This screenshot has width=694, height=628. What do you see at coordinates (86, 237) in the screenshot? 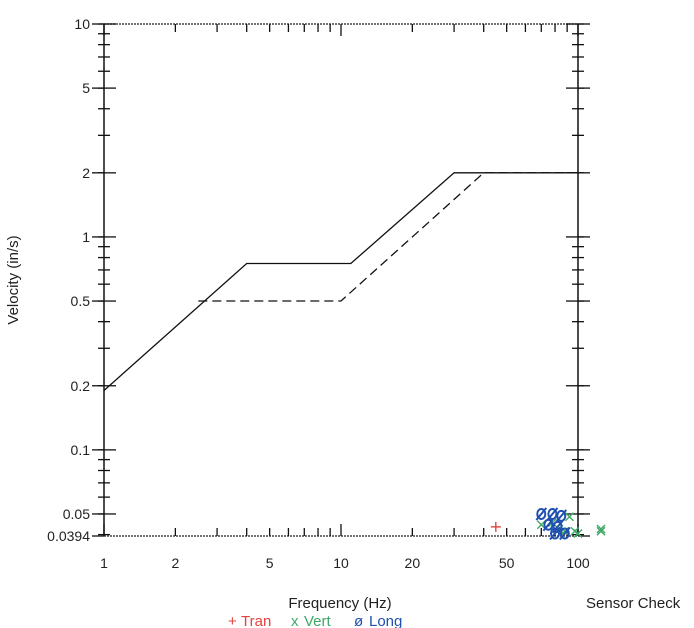
I see `y-tick-label: 1` at bounding box center [86, 237].